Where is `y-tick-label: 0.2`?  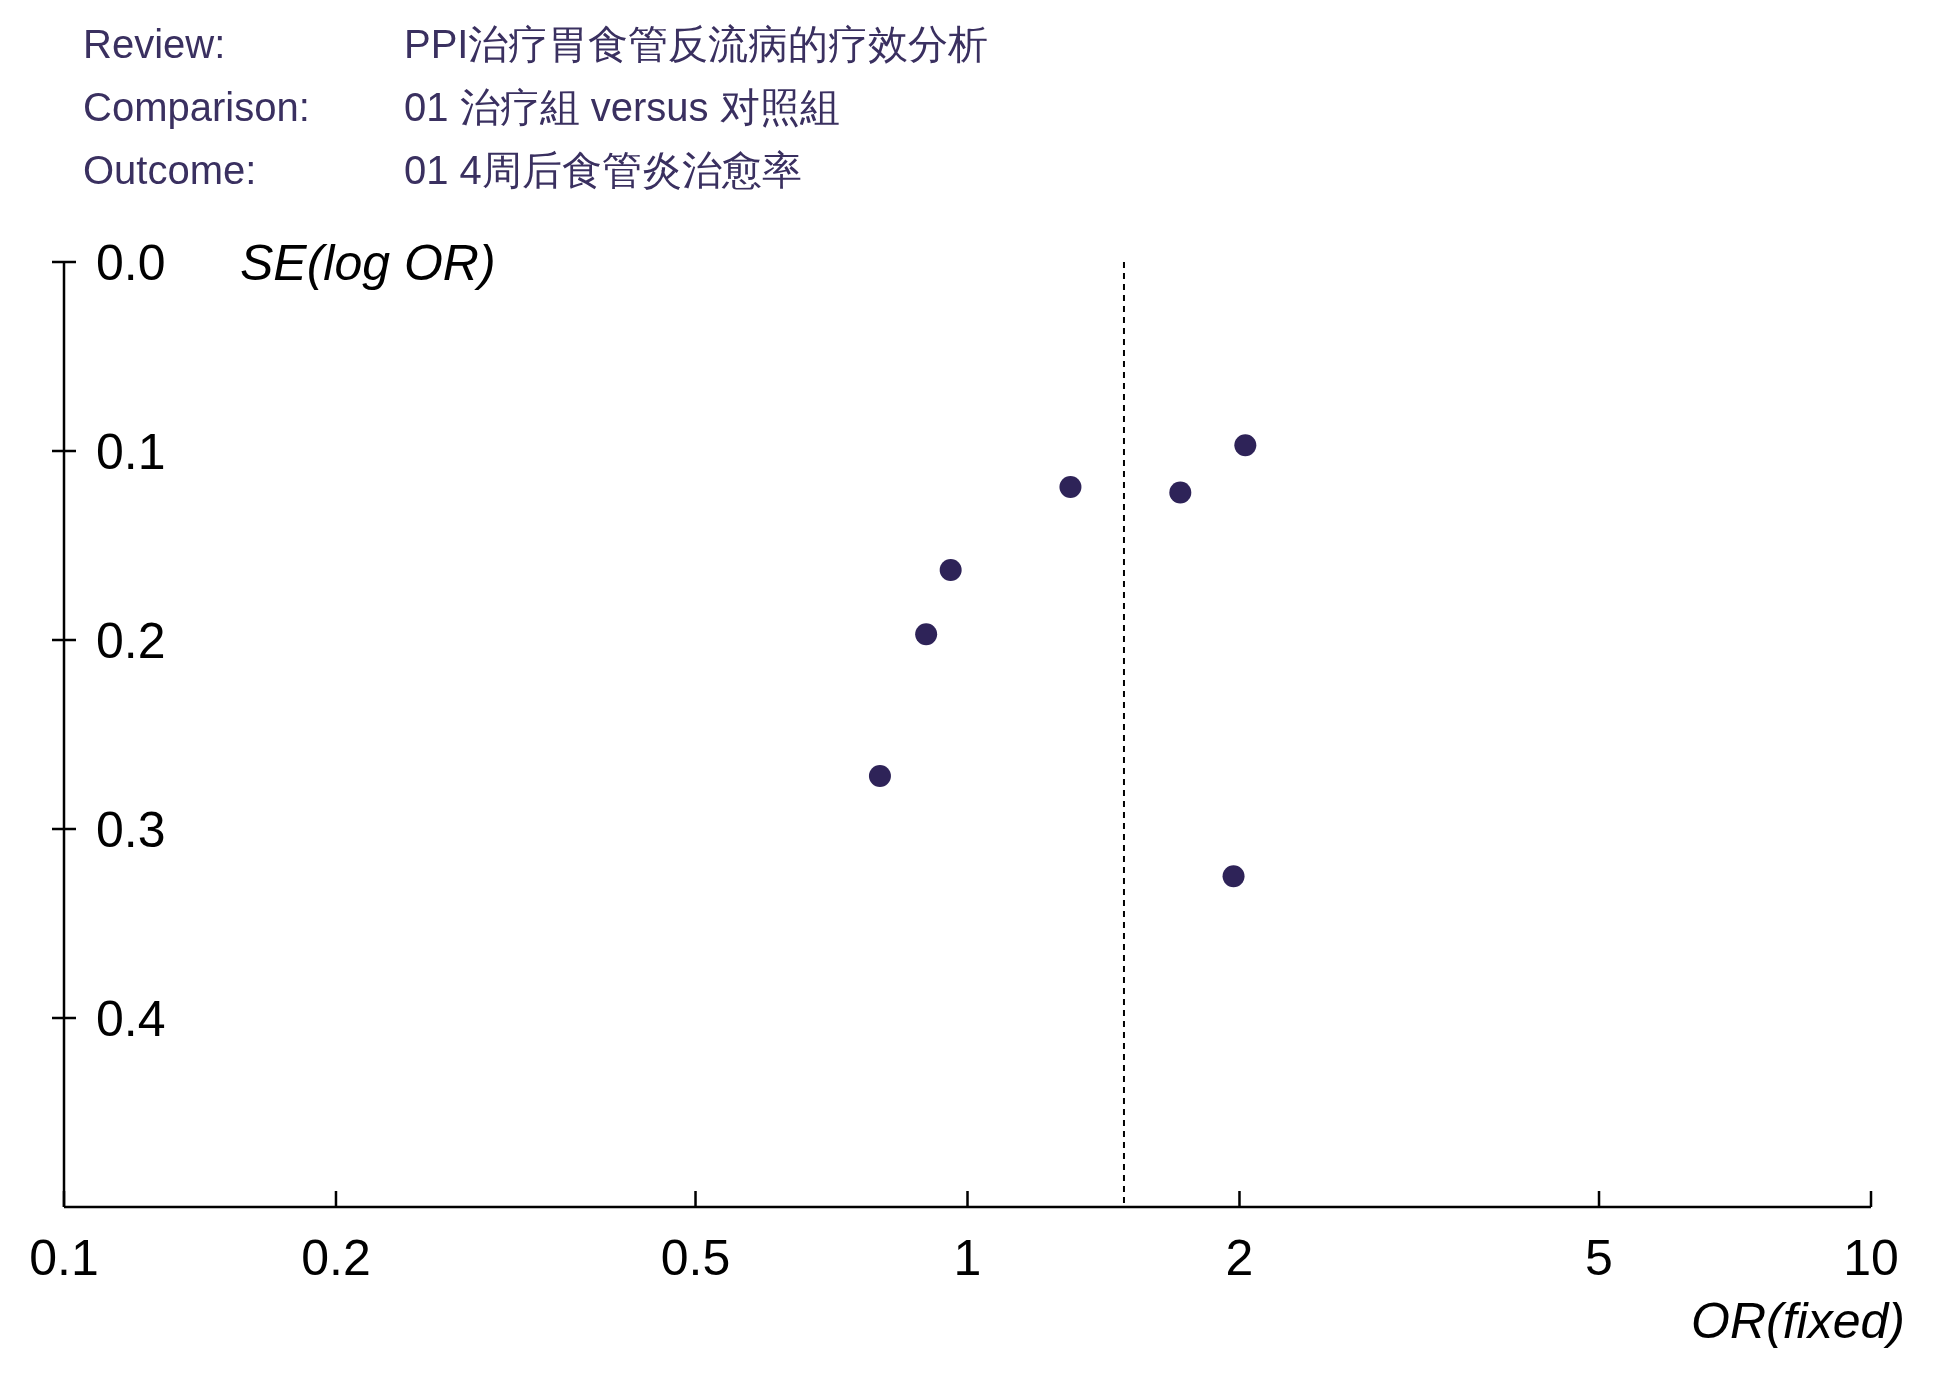 y-tick-label: 0.2 is located at coordinates (131, 641).